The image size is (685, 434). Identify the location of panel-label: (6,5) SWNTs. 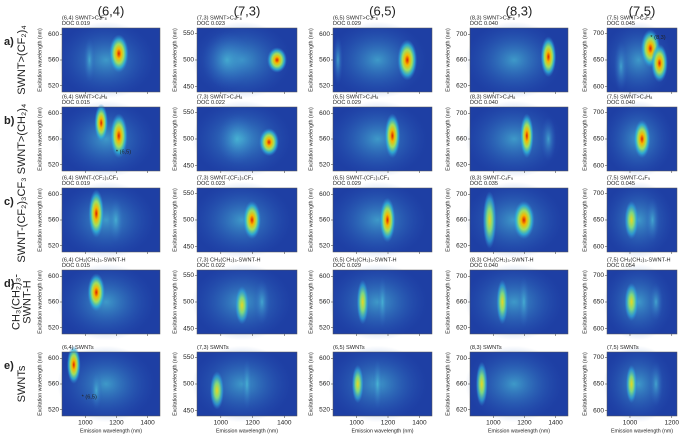
(349, 348).